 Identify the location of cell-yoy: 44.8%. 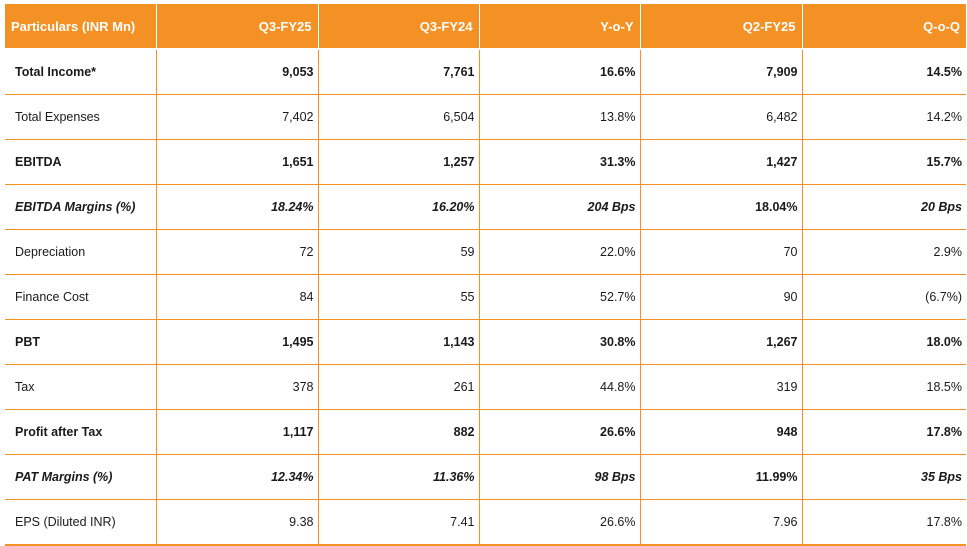
(560, 387).